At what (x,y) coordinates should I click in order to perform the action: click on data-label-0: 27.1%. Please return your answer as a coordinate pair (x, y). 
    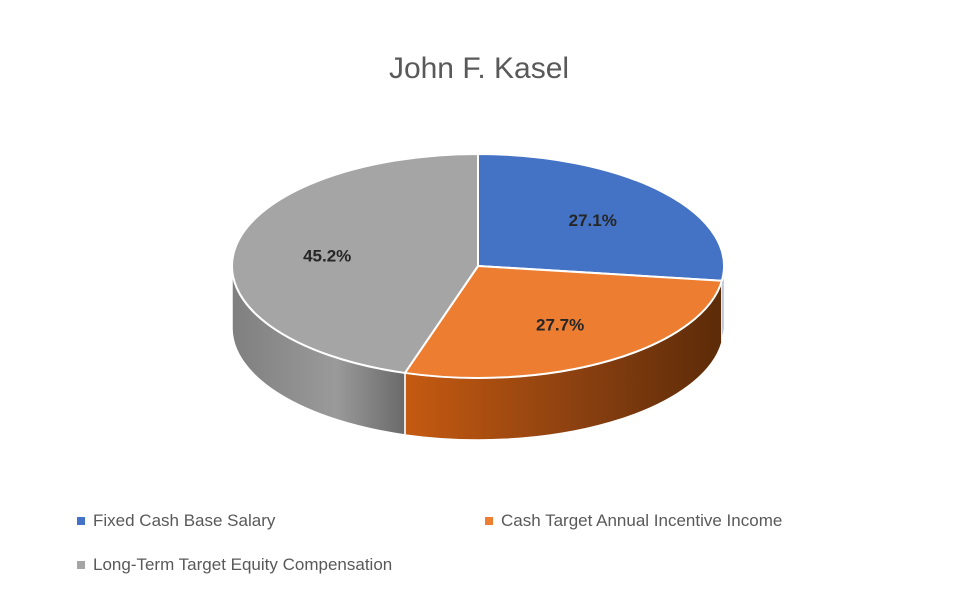
    Looking at the image, I should click on (593, 220).